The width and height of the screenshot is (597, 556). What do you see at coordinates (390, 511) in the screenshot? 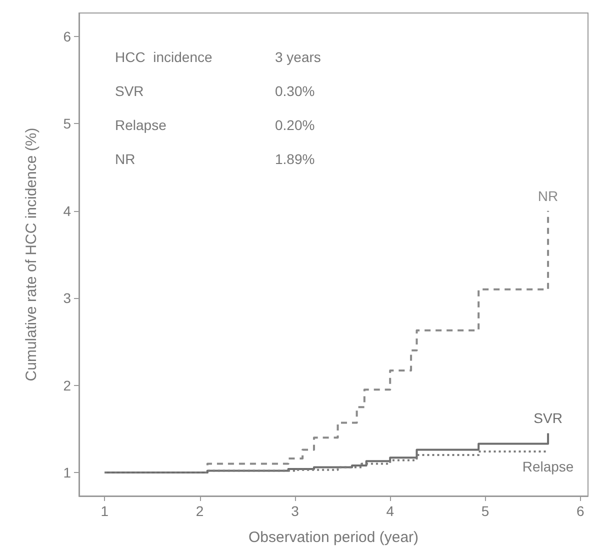
I see `x-tick-label: 4` at bounding box center [390, 511].